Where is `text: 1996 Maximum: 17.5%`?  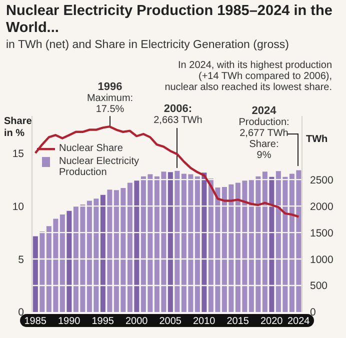
text: 1996 Maximum: 17.5% is located at coordinates (110, 98).